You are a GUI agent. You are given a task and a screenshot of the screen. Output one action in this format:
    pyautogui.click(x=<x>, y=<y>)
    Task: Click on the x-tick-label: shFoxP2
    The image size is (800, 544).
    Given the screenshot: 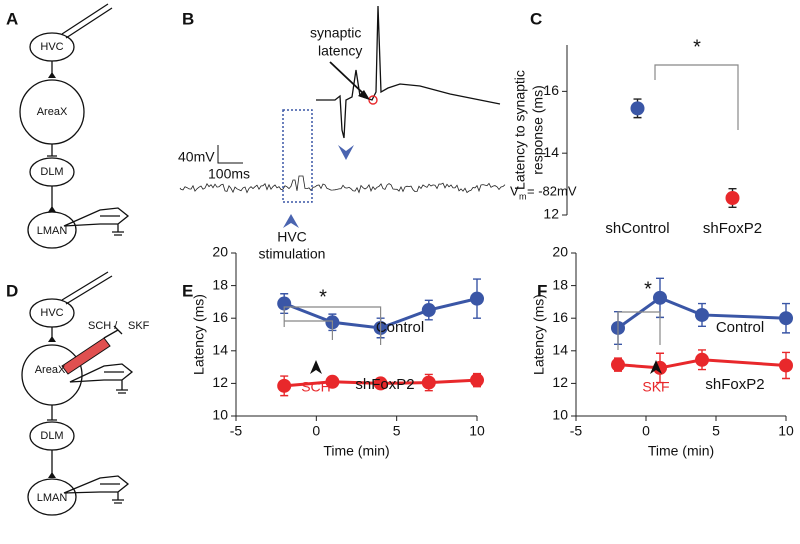 What is the action you would take?
    pyautogui.click(x=732, y=228)
    